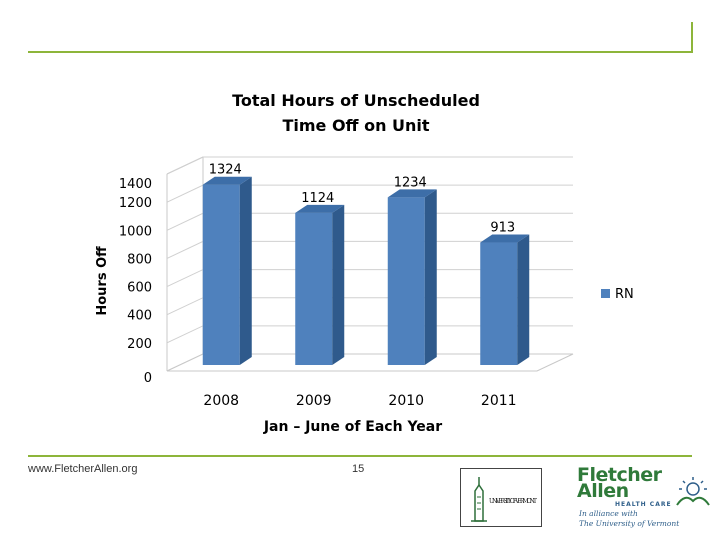 The image size is (720, 540). What do you see at coordinates (352, 427) in the screenshot?
I see `x-axis-label: Jan – June of Each Year` at bounding box center [352, 427].